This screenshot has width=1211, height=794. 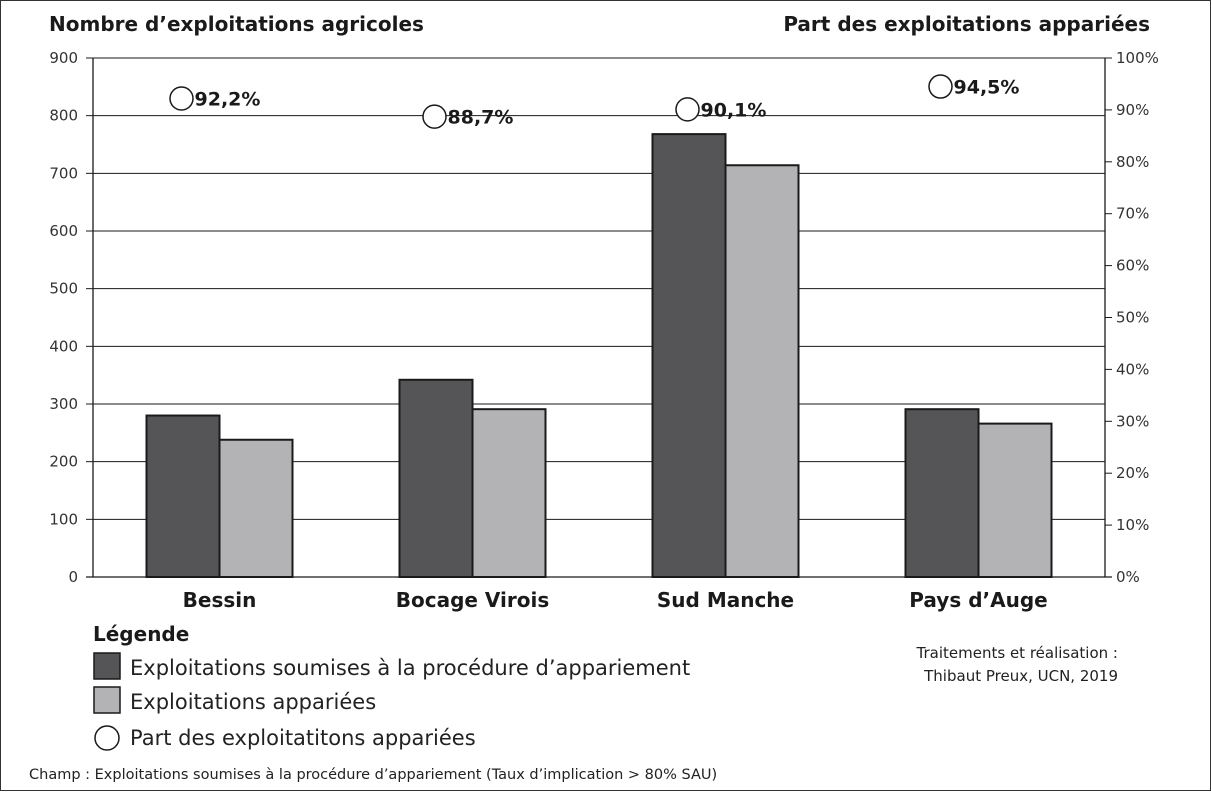 What do you see at coordinates (63, 289) in the screenshot?
I see `left-tick-label: 500` at bounding box center [63, 289].